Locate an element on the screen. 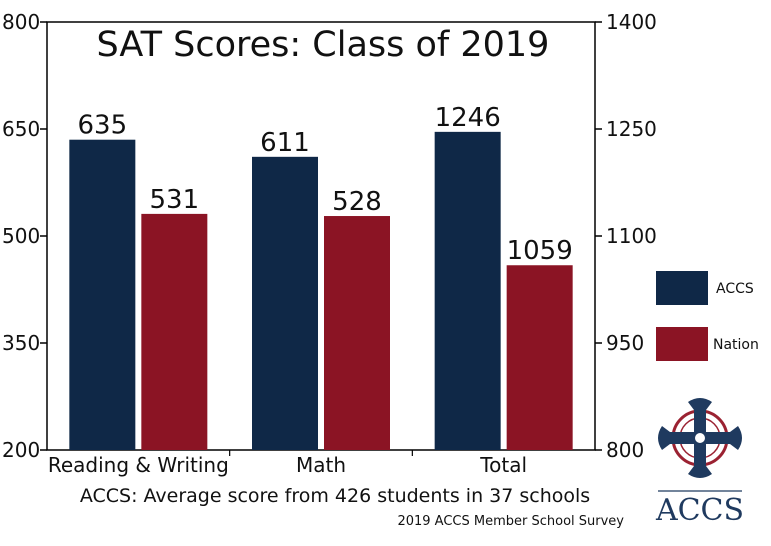 This screenshot has height=546, width=771. legend: ACCS Nation is located at coordinates (707, 316).